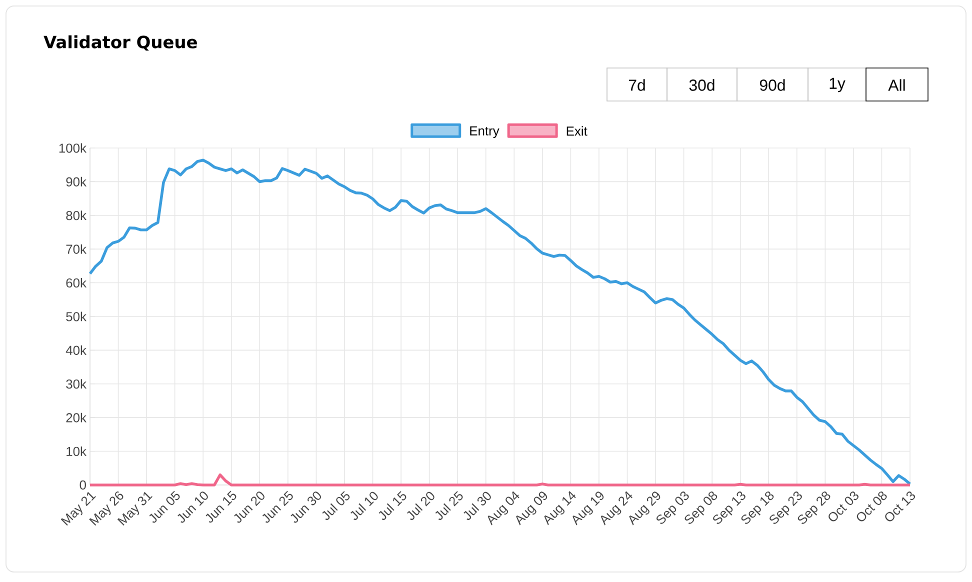  I want to click on x-tick-label: Jul 20, so click(420, 506).